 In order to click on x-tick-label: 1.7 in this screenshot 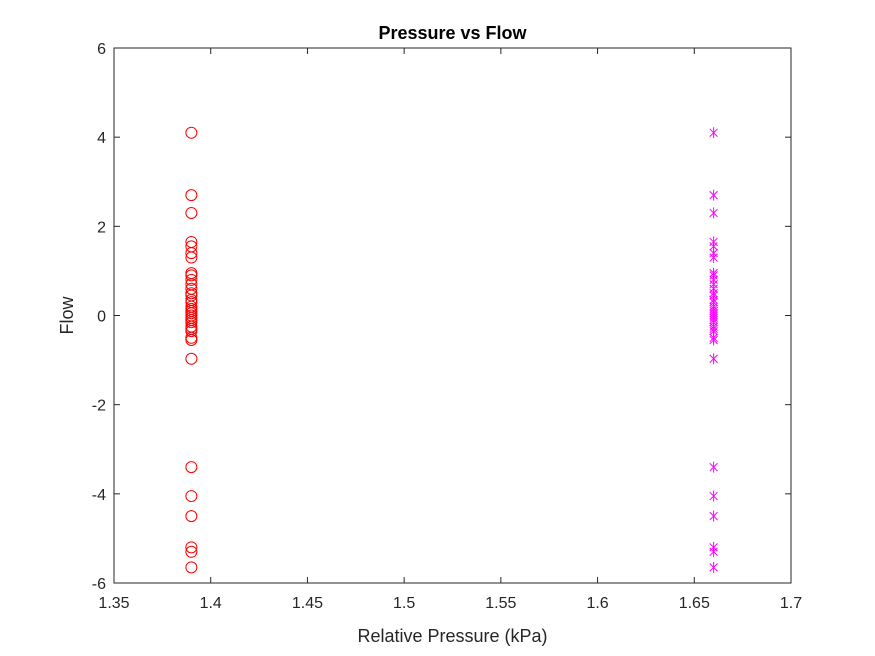, I will do `click(791, 603)`.